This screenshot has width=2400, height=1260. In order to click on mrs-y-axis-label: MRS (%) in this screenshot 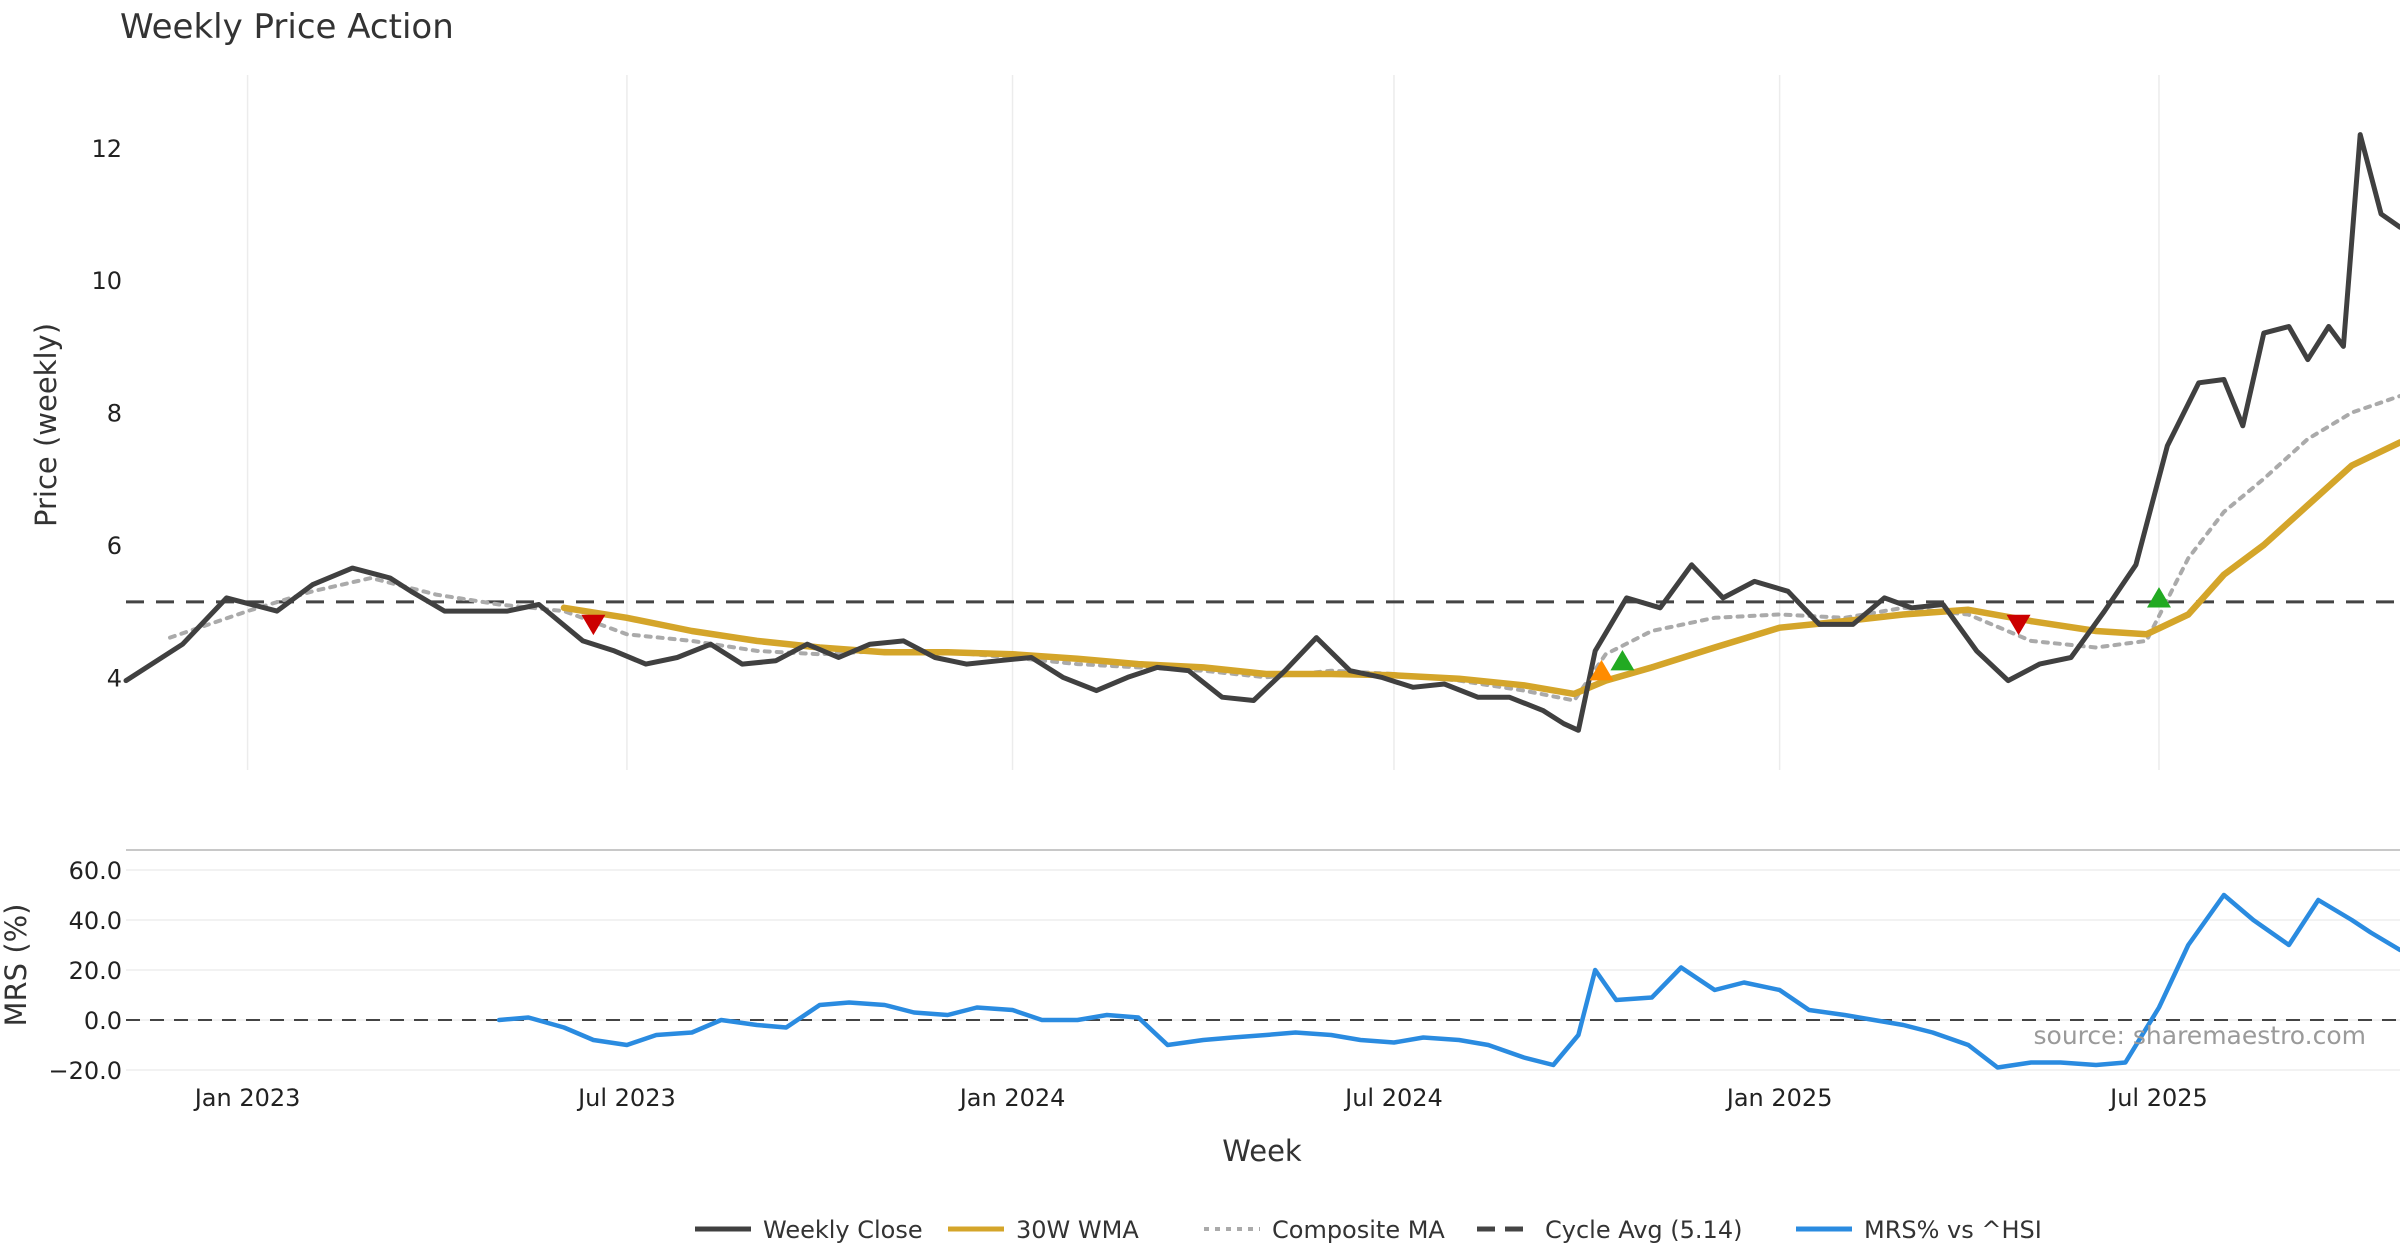, I will do `click(16, 965)`.